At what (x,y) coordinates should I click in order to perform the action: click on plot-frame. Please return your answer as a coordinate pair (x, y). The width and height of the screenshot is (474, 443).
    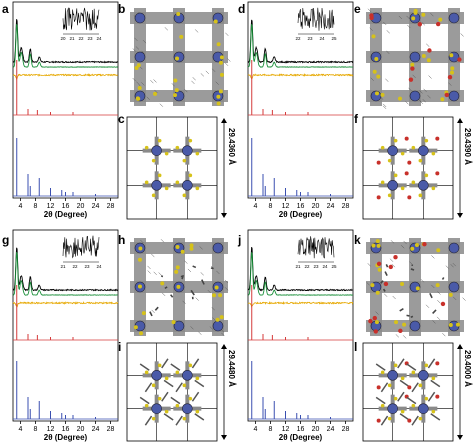
    Looking at the image, I should click on (300, 100).